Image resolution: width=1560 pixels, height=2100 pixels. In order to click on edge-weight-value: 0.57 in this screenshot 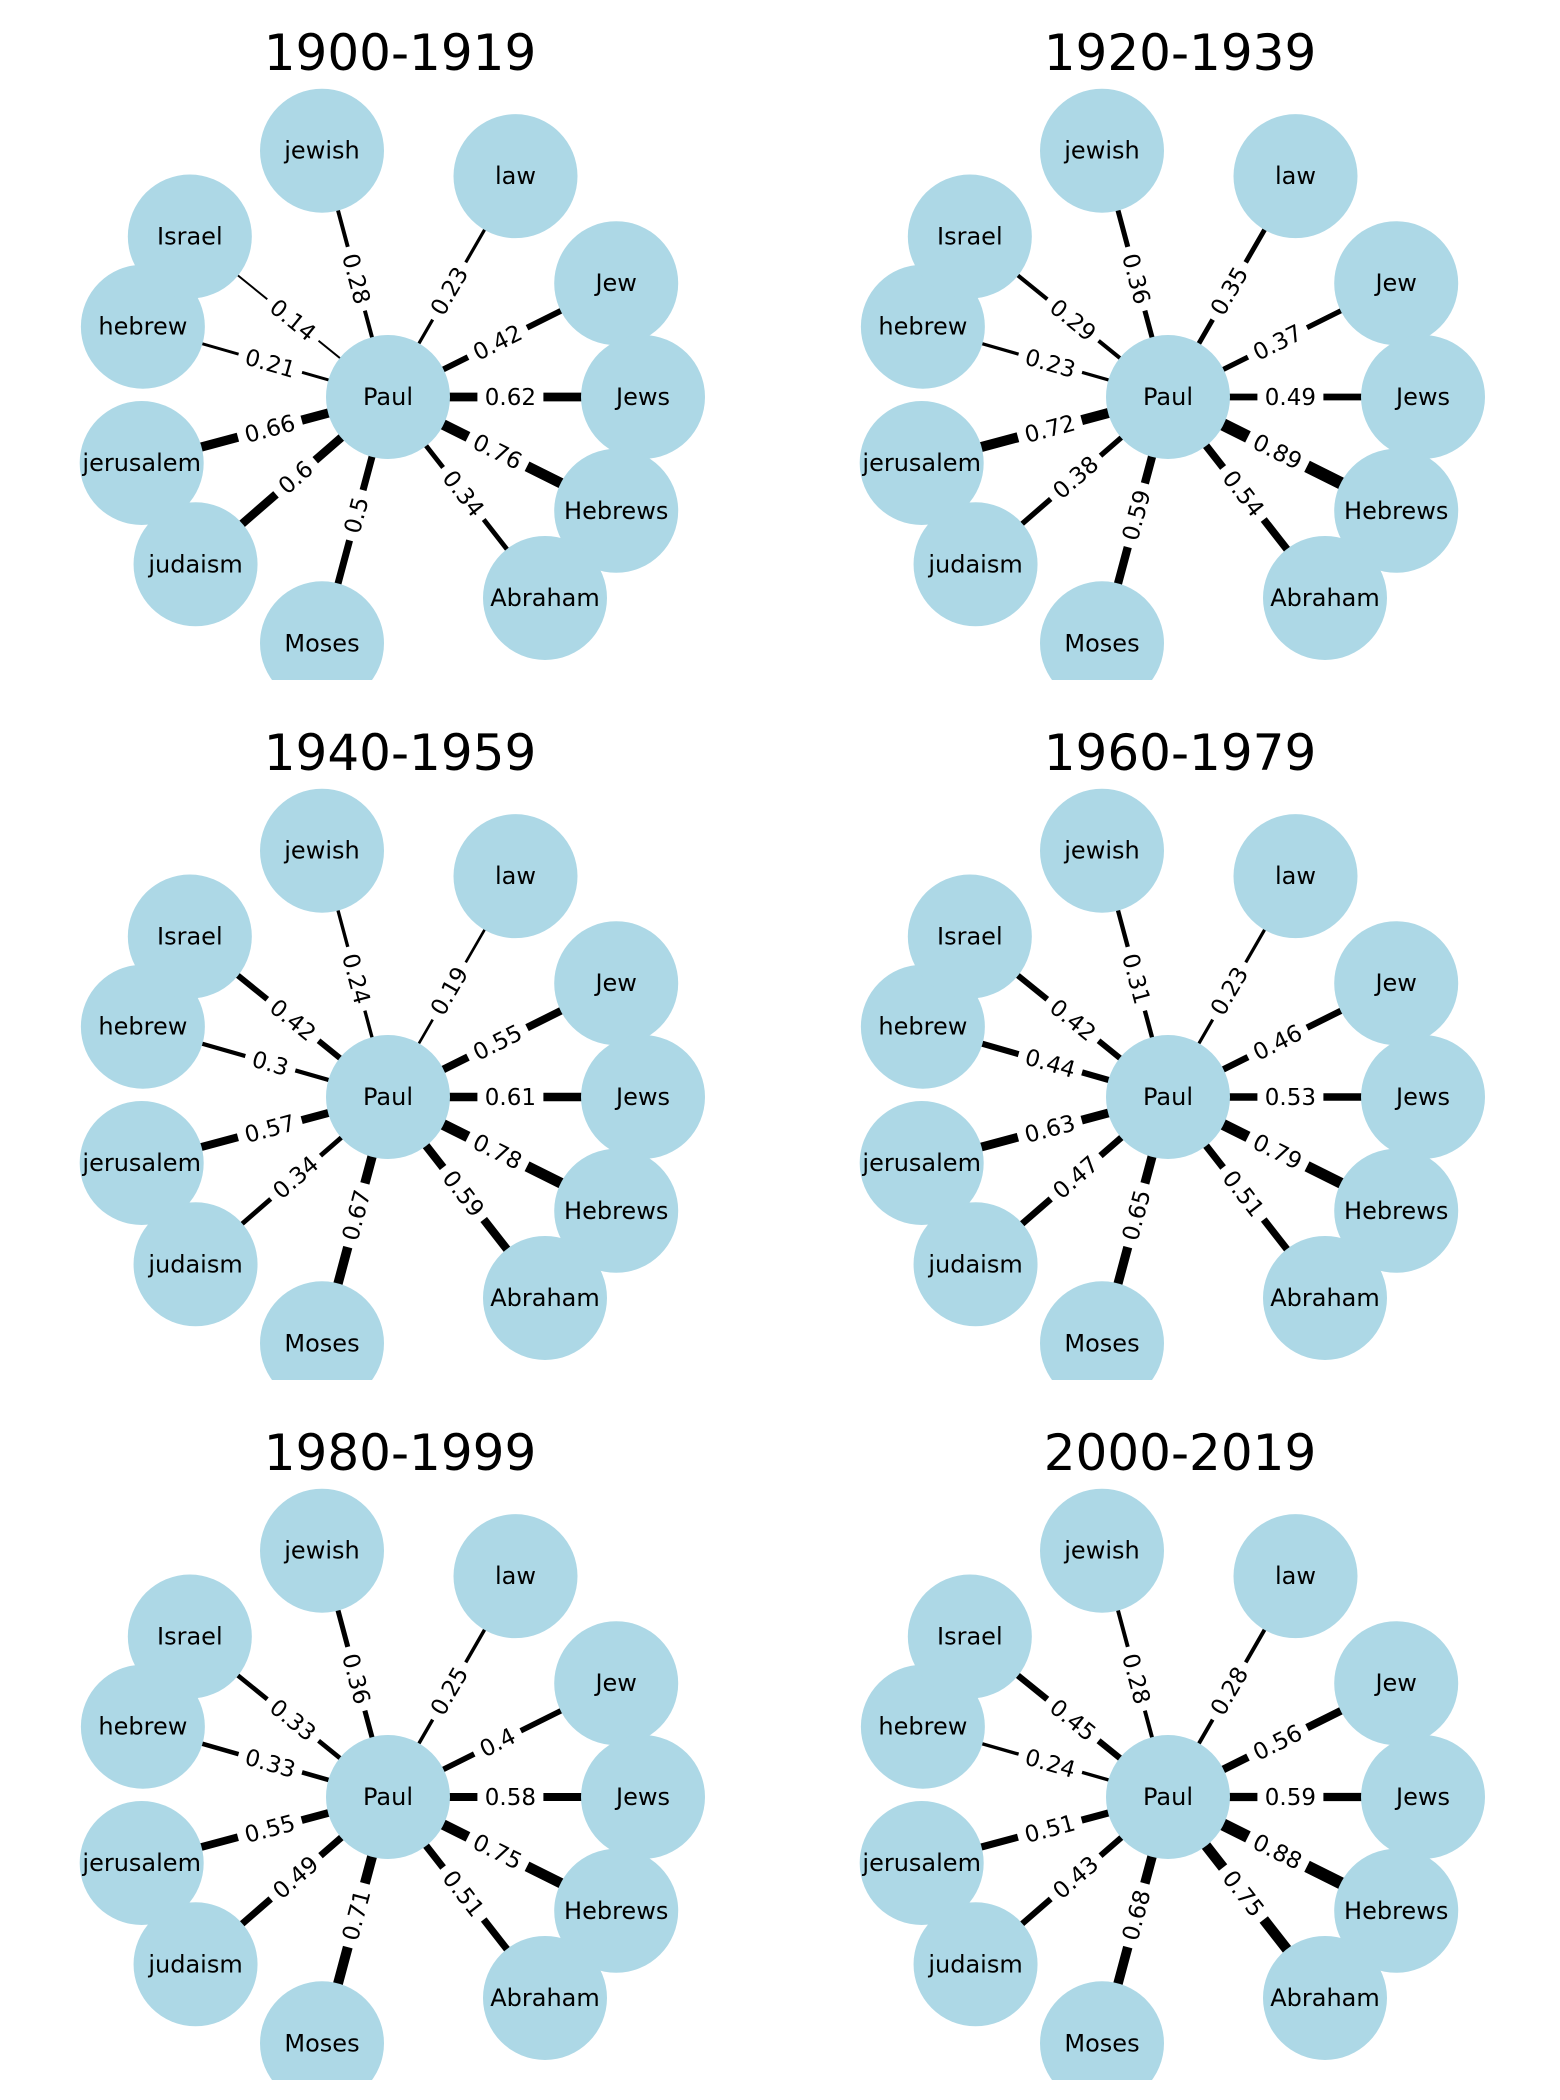, I will do `click(270, 1129)`.